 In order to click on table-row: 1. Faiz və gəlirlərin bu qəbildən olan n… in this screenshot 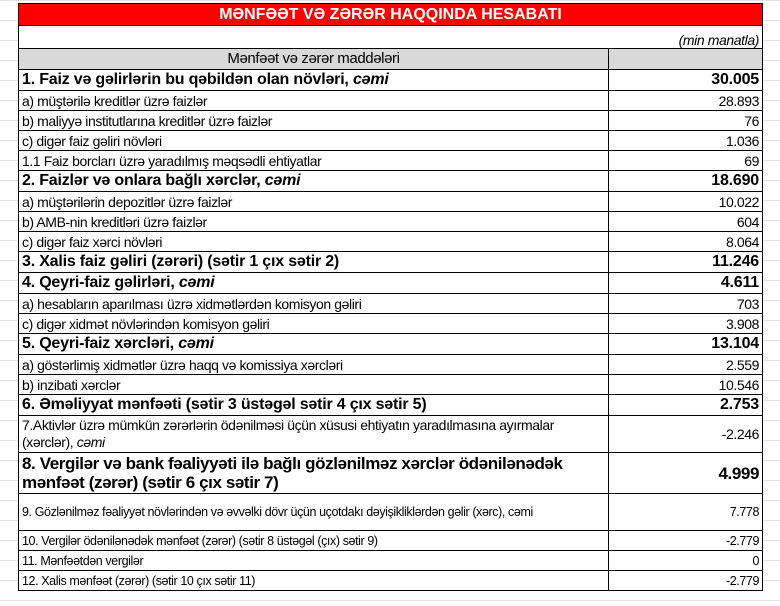, I will do `click(391, 80)`.